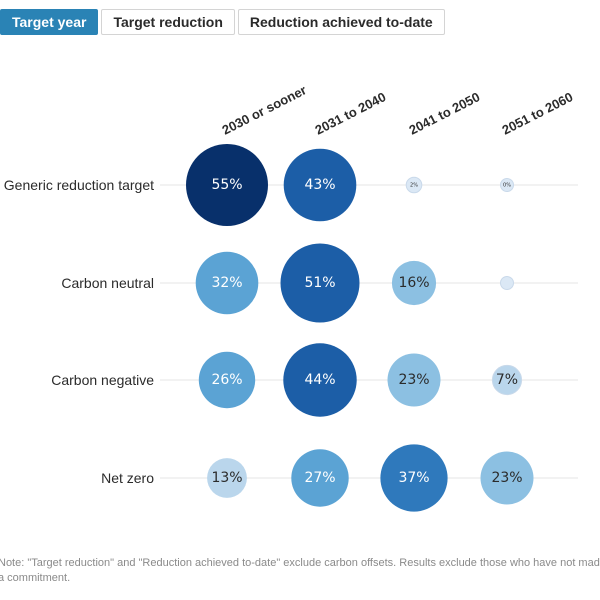 The image size is (600, 600). I want to click on bubble-label: 51%, so click(319, 283).